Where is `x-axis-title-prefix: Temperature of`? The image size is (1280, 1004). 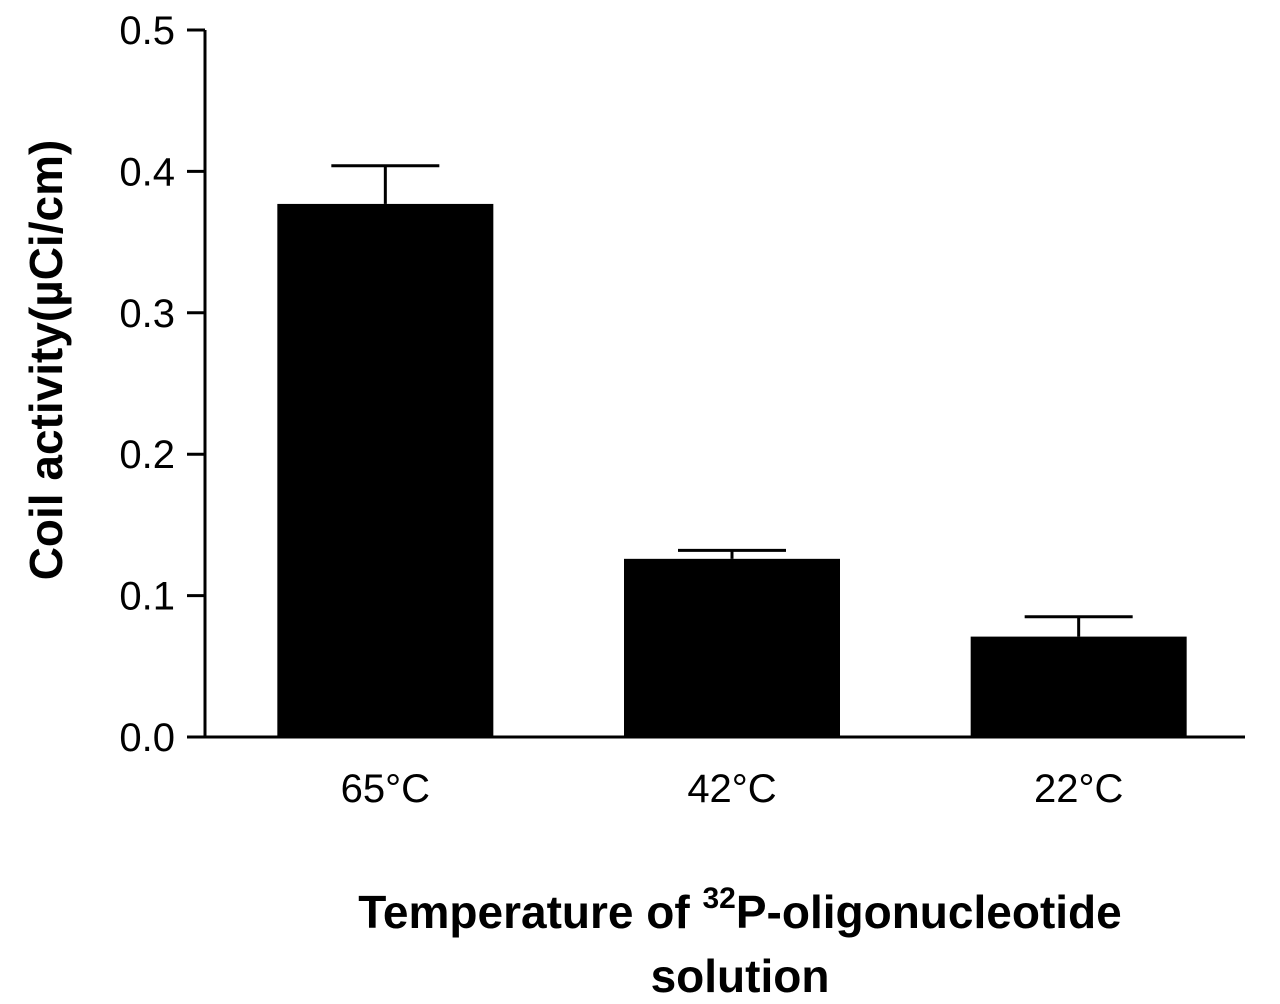
x-axis-title-prefix: Temperature of is located at coordinates (530, 912).